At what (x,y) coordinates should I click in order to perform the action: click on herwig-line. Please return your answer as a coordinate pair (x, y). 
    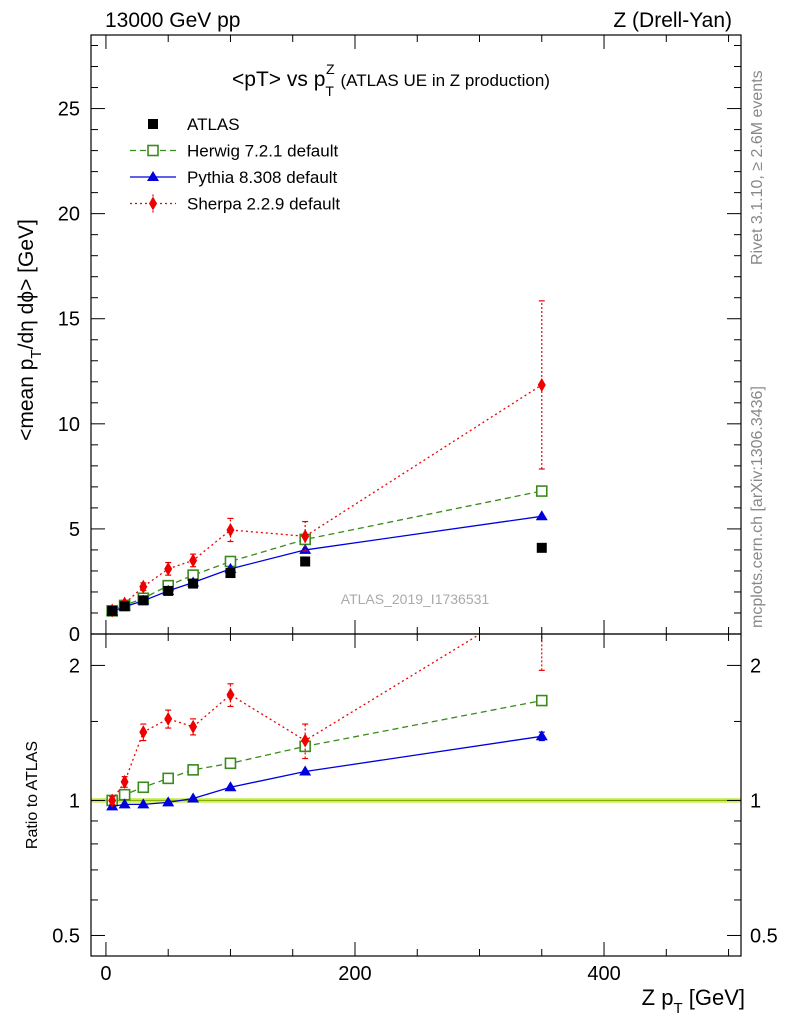
    Looking at the image, I should click on (326, 551).